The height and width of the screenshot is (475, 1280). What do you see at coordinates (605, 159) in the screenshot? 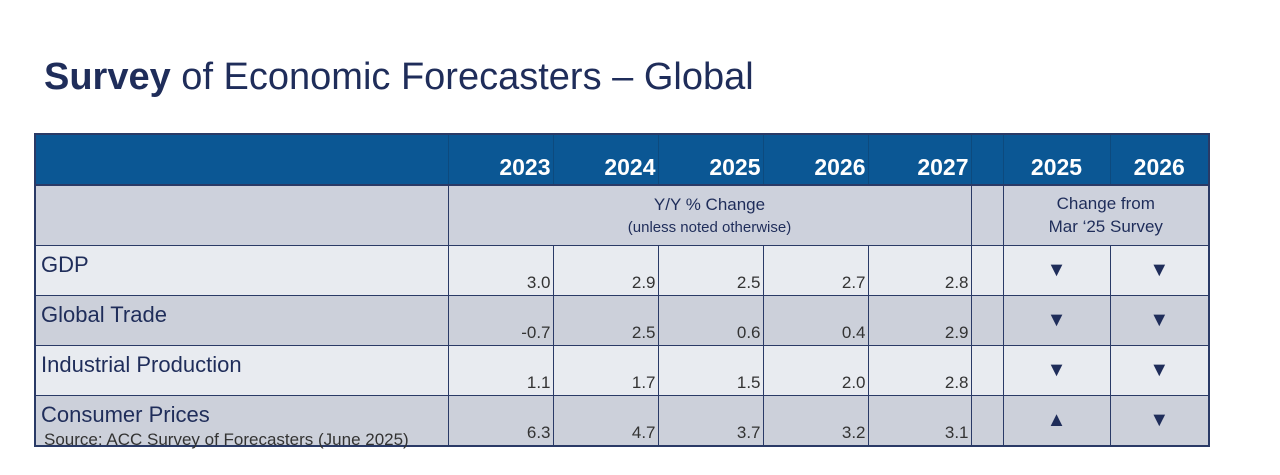
I see `year-header: 2024` at bounding box center [605, 159].